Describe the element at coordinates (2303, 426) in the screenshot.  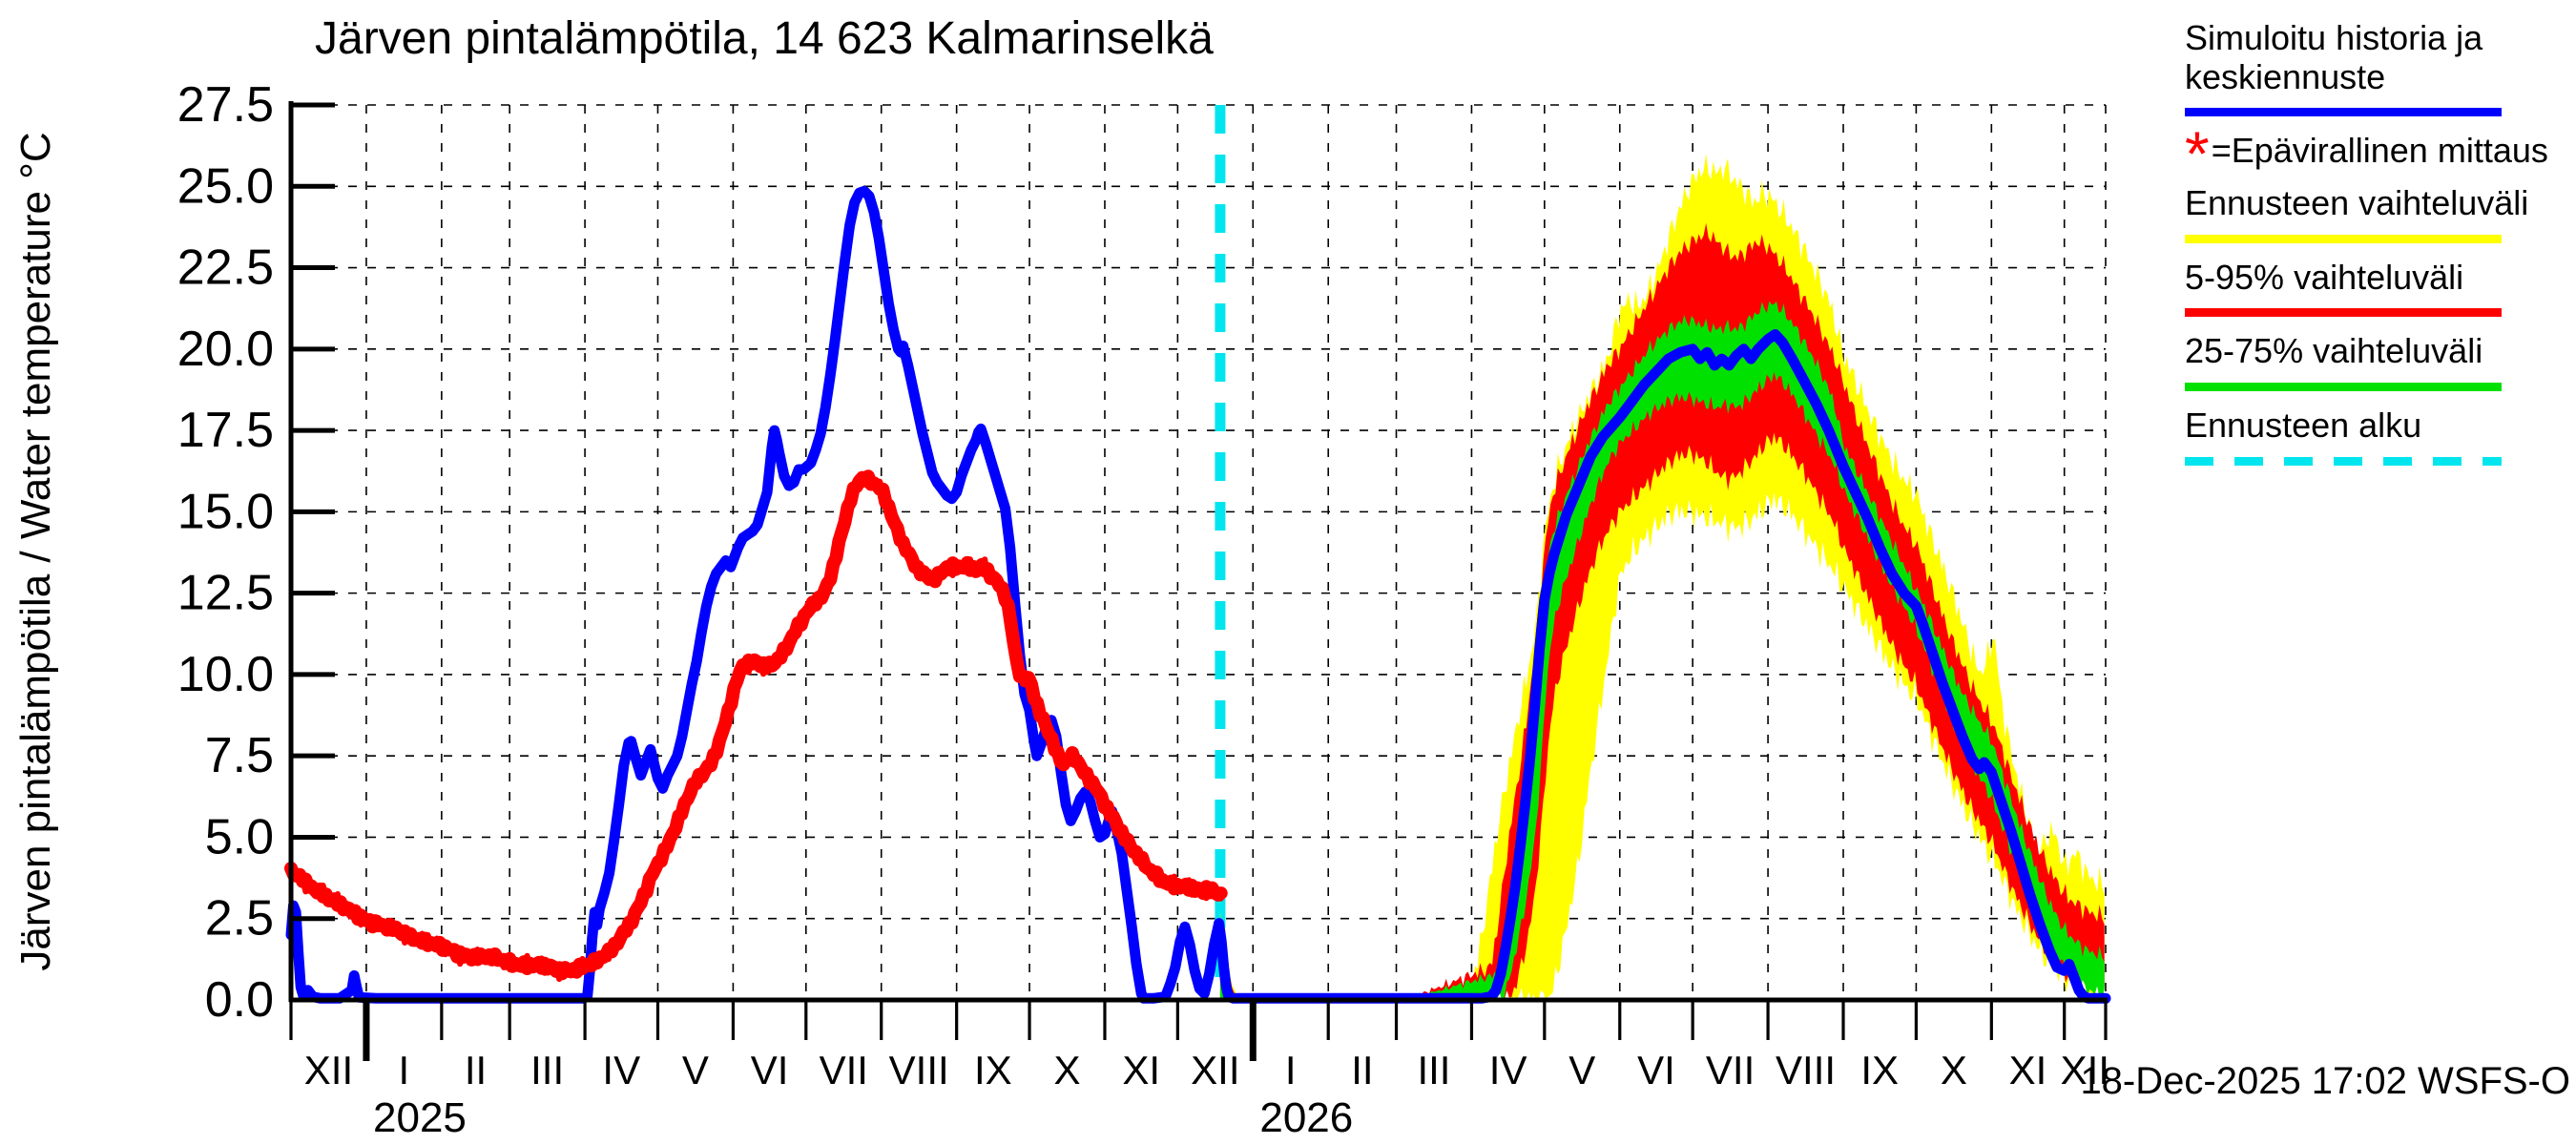
I see `legend-label: Ennusteen alku` at that location.